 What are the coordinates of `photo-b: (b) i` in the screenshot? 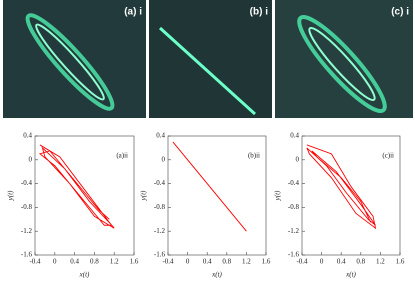 It's located at (210, 59).